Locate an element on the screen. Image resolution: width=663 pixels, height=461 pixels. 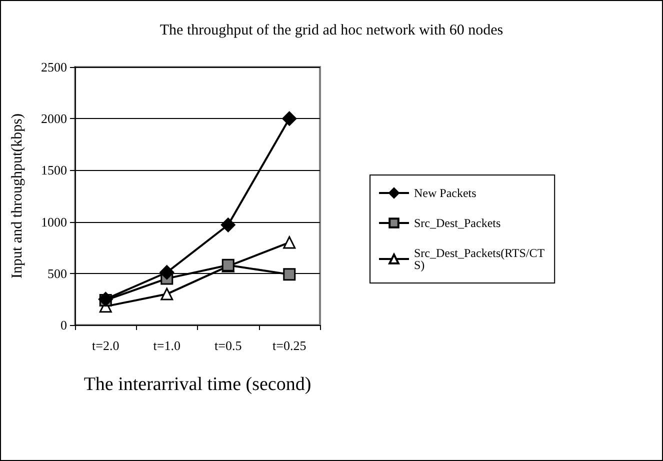
x-tick-label: t=1.0 is located at coordinates (166, 345).